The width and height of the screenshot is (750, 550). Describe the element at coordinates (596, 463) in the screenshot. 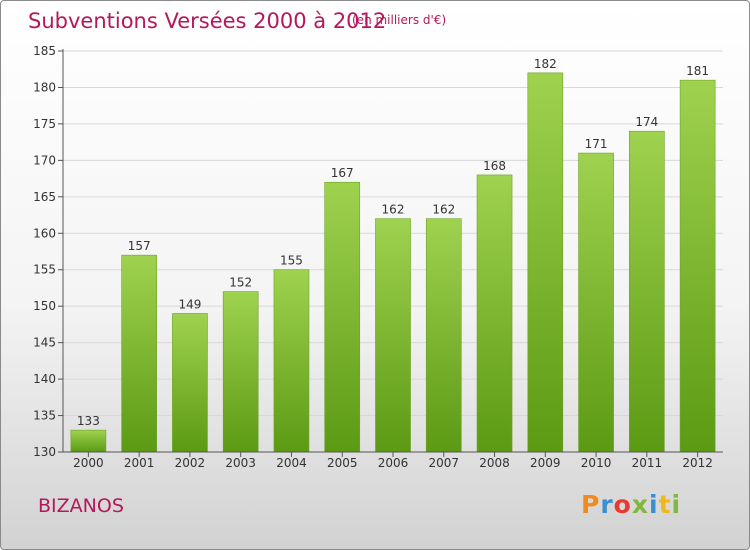

I see `x-tick-label-2010: 2010` at that location.